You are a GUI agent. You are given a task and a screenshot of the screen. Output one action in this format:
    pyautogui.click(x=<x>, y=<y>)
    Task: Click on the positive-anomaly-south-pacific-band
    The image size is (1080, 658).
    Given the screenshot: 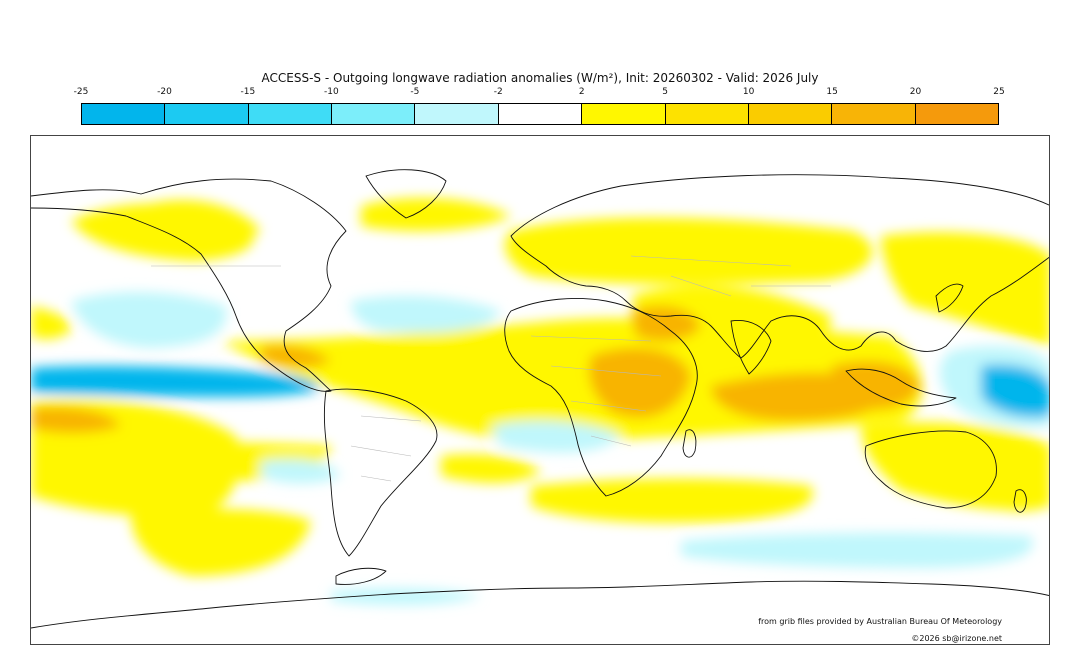 What is the action you would take?
    pyautogui.click(x=181, y=458)
    